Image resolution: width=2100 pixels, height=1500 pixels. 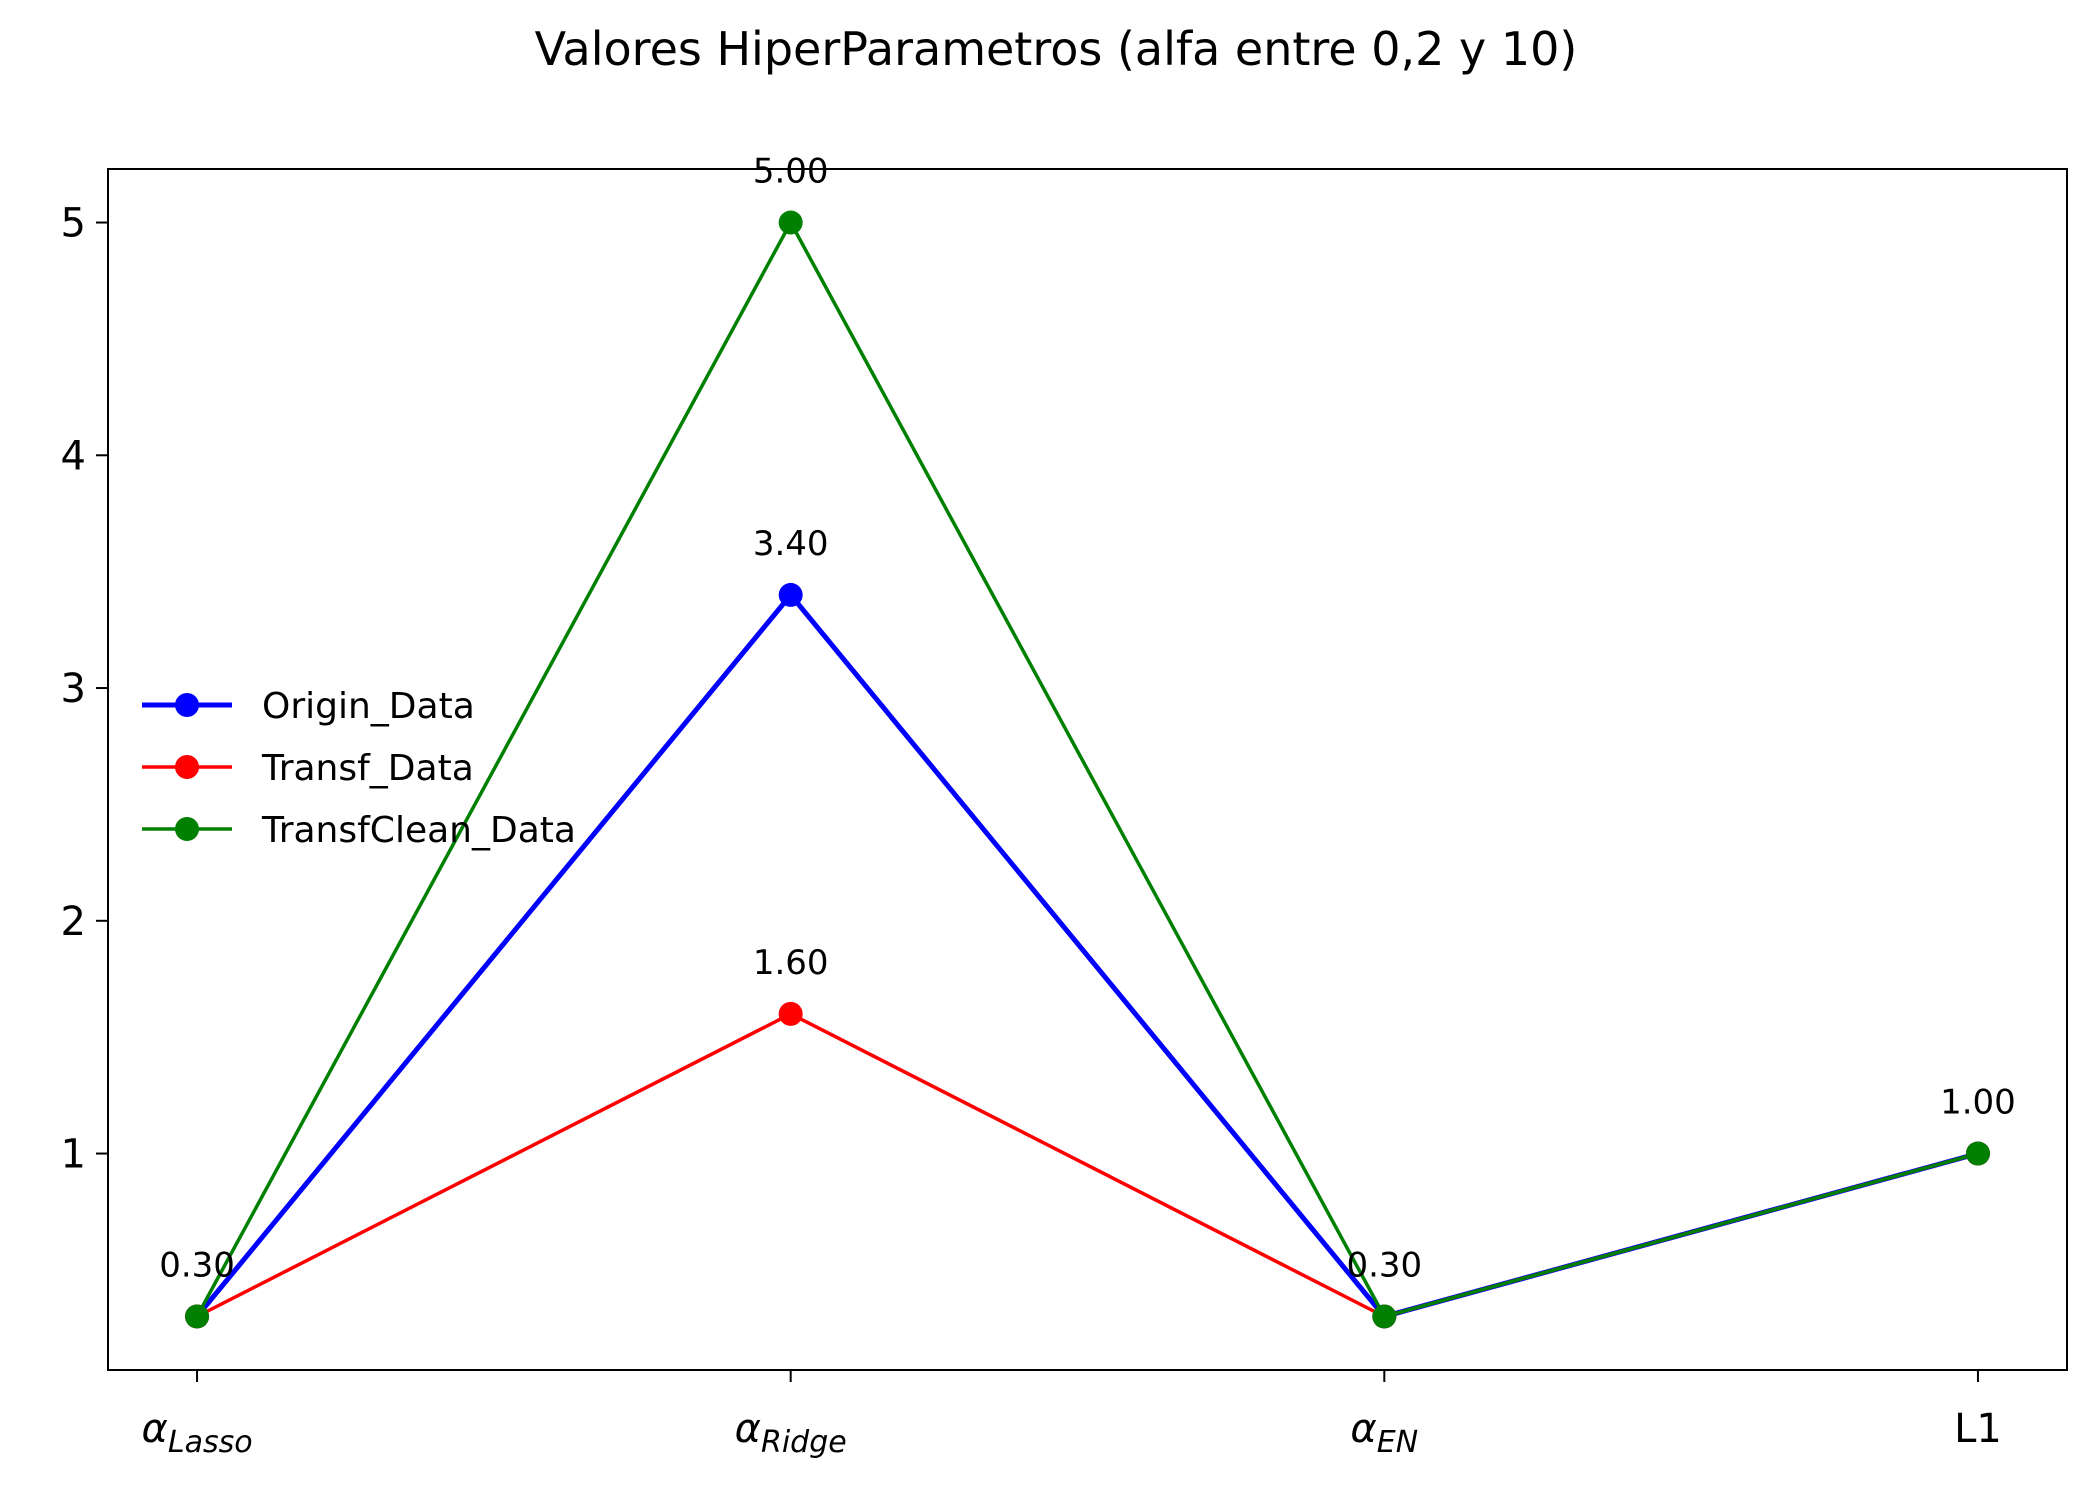 I want to click on y-tick-label-0: 1, so click(x=73, y=1155).